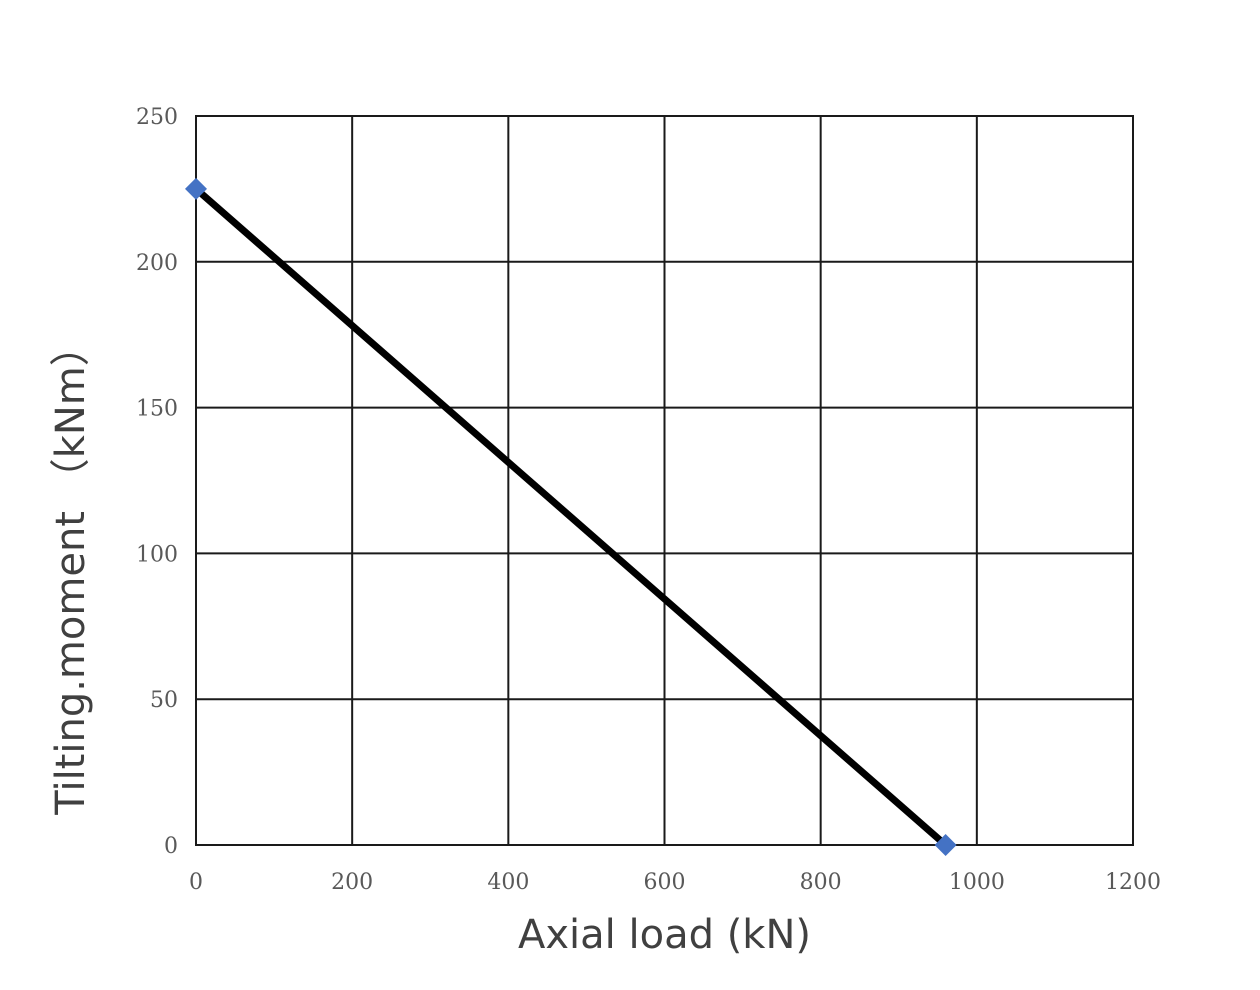 Image resolution: width=1260 pixels, height=990 pixels. What do you see at coordinates (821, 882) in the screenshot?
I see `x-tick-label: 800` at bounding box center [821, 882].